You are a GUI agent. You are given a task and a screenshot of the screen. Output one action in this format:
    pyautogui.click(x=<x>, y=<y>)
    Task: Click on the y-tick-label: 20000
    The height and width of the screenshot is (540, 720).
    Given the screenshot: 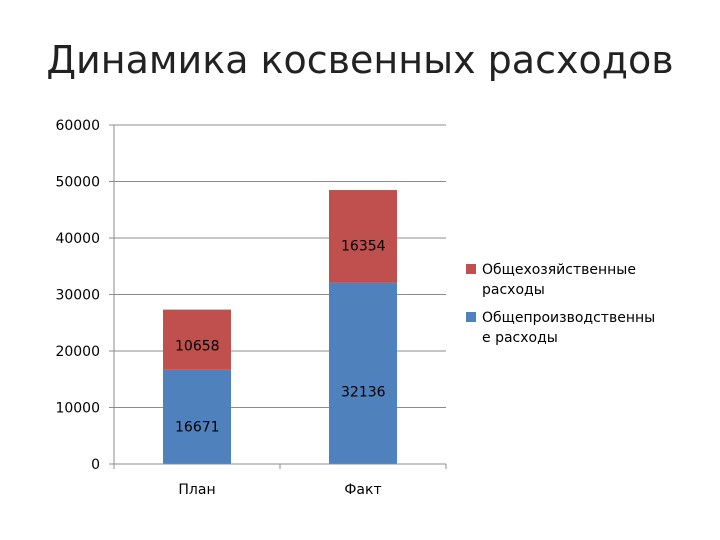 What is the action you would take?
    pyautogui.click(x=77, y=352)
    